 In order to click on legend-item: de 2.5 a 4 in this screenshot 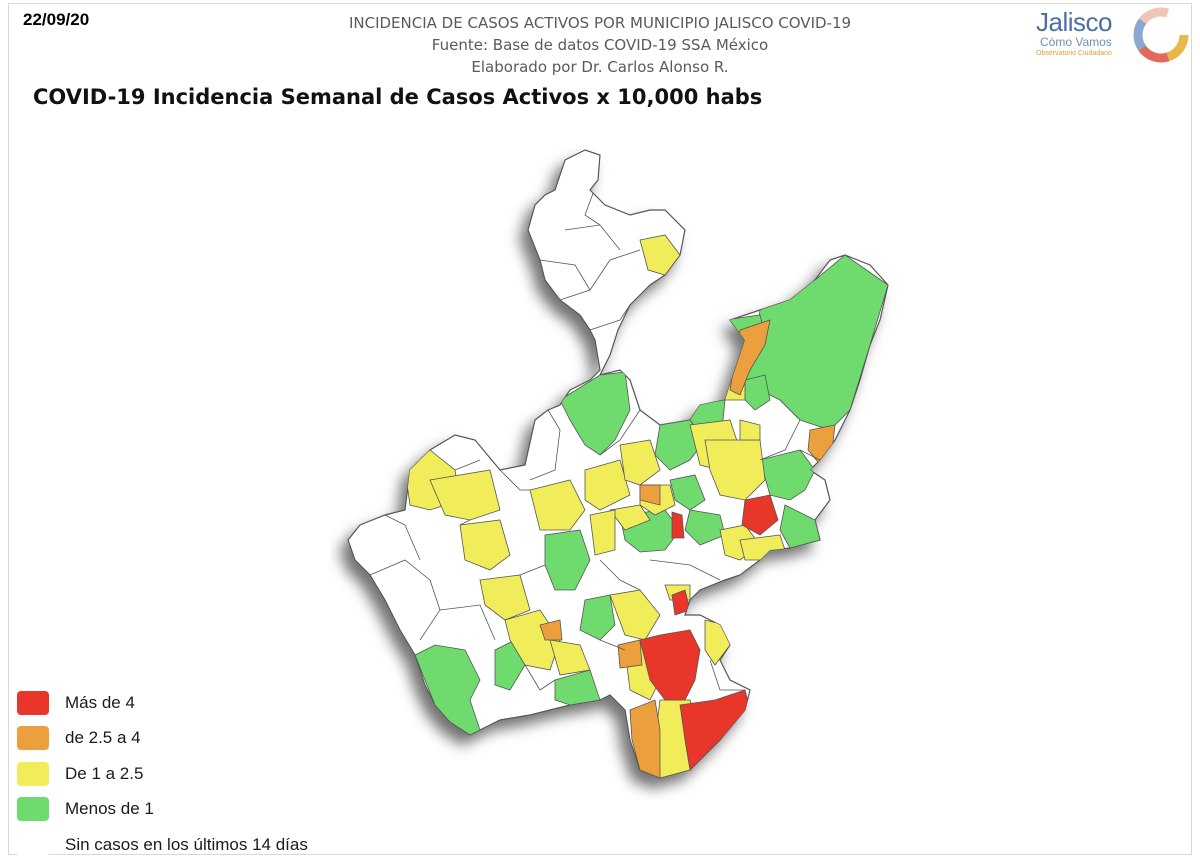, I will do `click(162, 739)`.